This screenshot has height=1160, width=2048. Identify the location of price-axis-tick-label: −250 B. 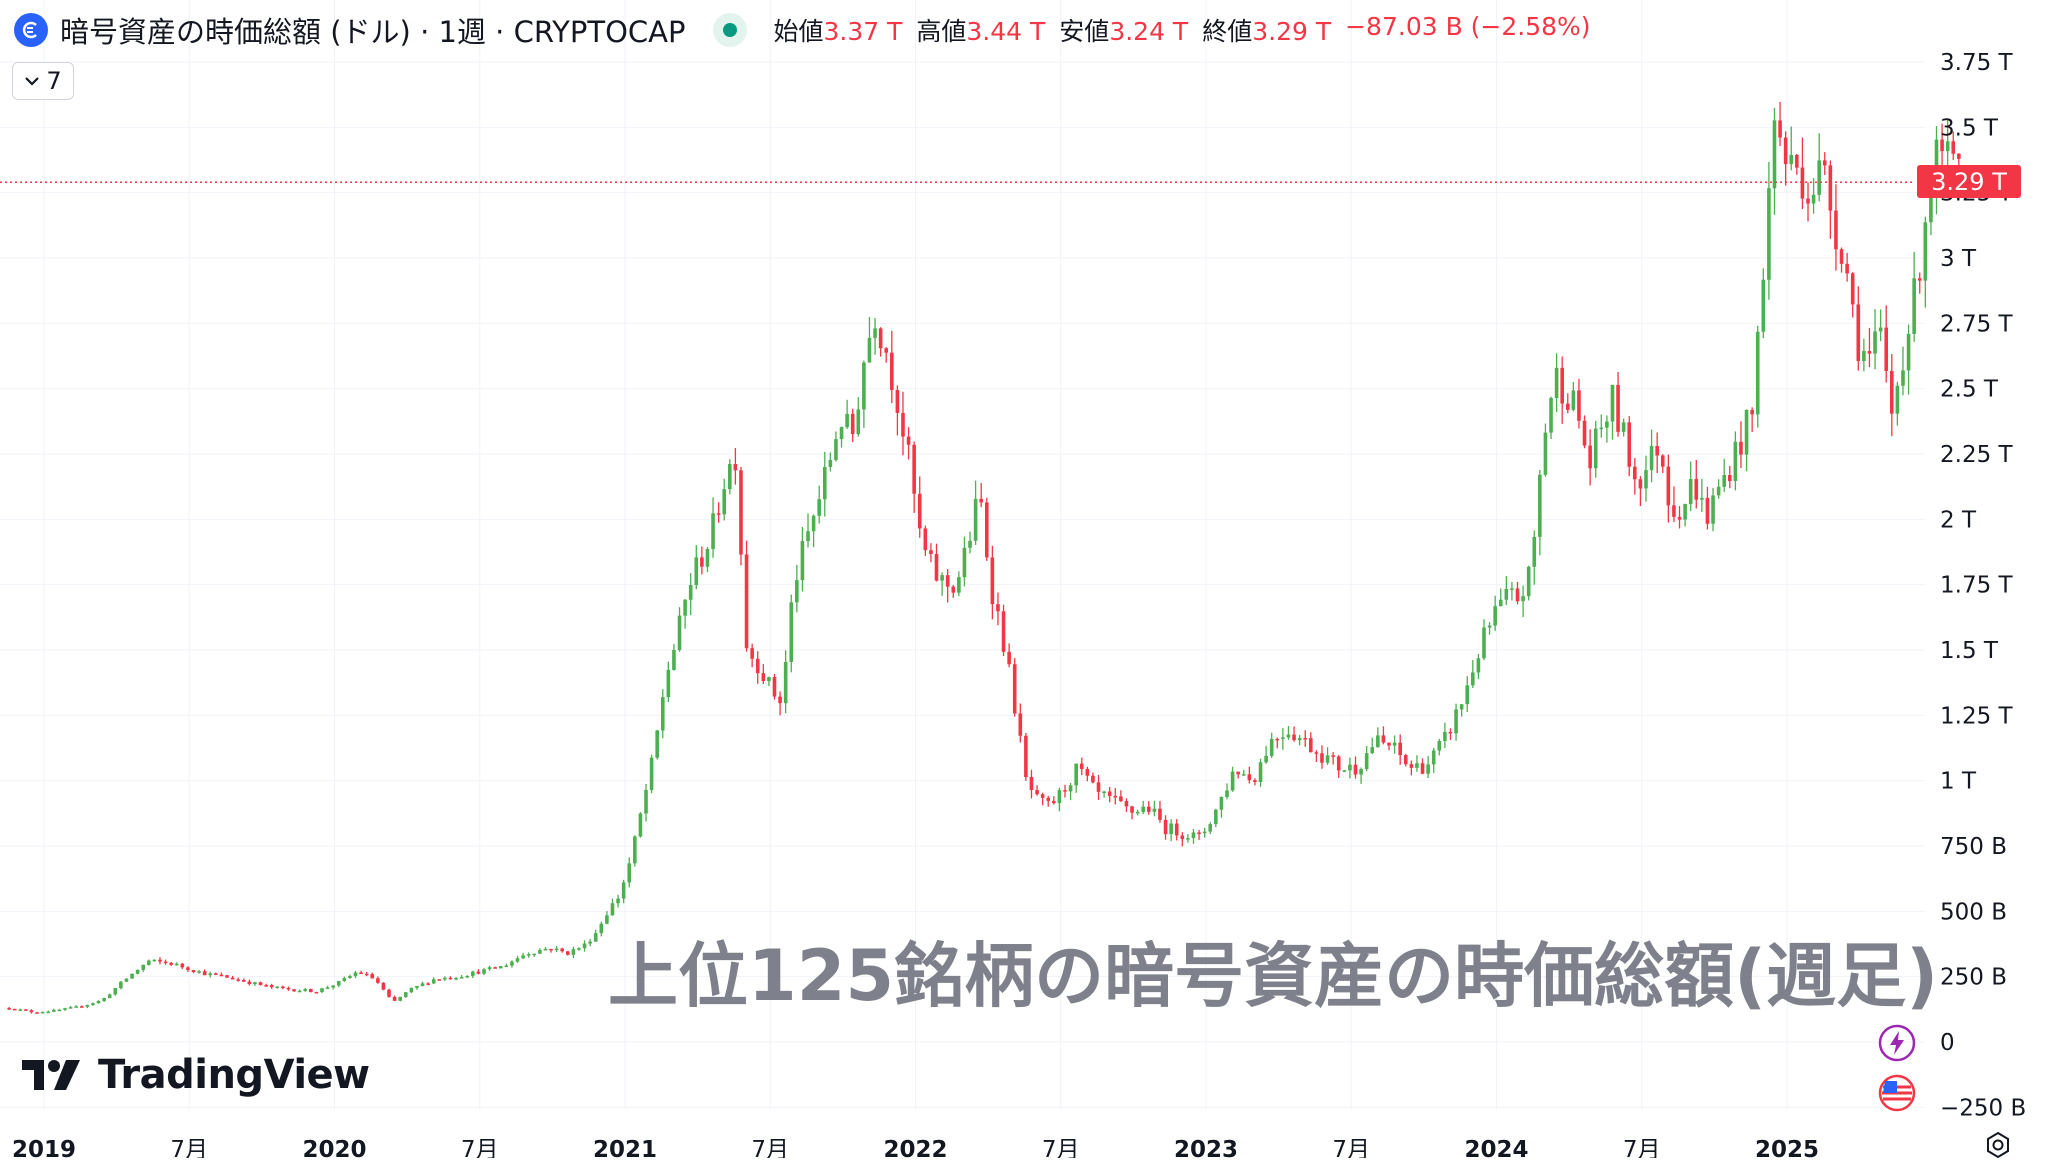
(1983, 1108).